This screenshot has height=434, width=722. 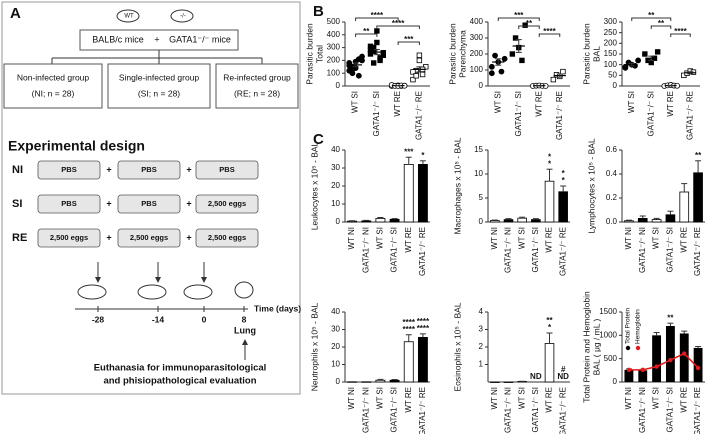 I want to click on y-tick-label: 10, so click(x=478, y=173).